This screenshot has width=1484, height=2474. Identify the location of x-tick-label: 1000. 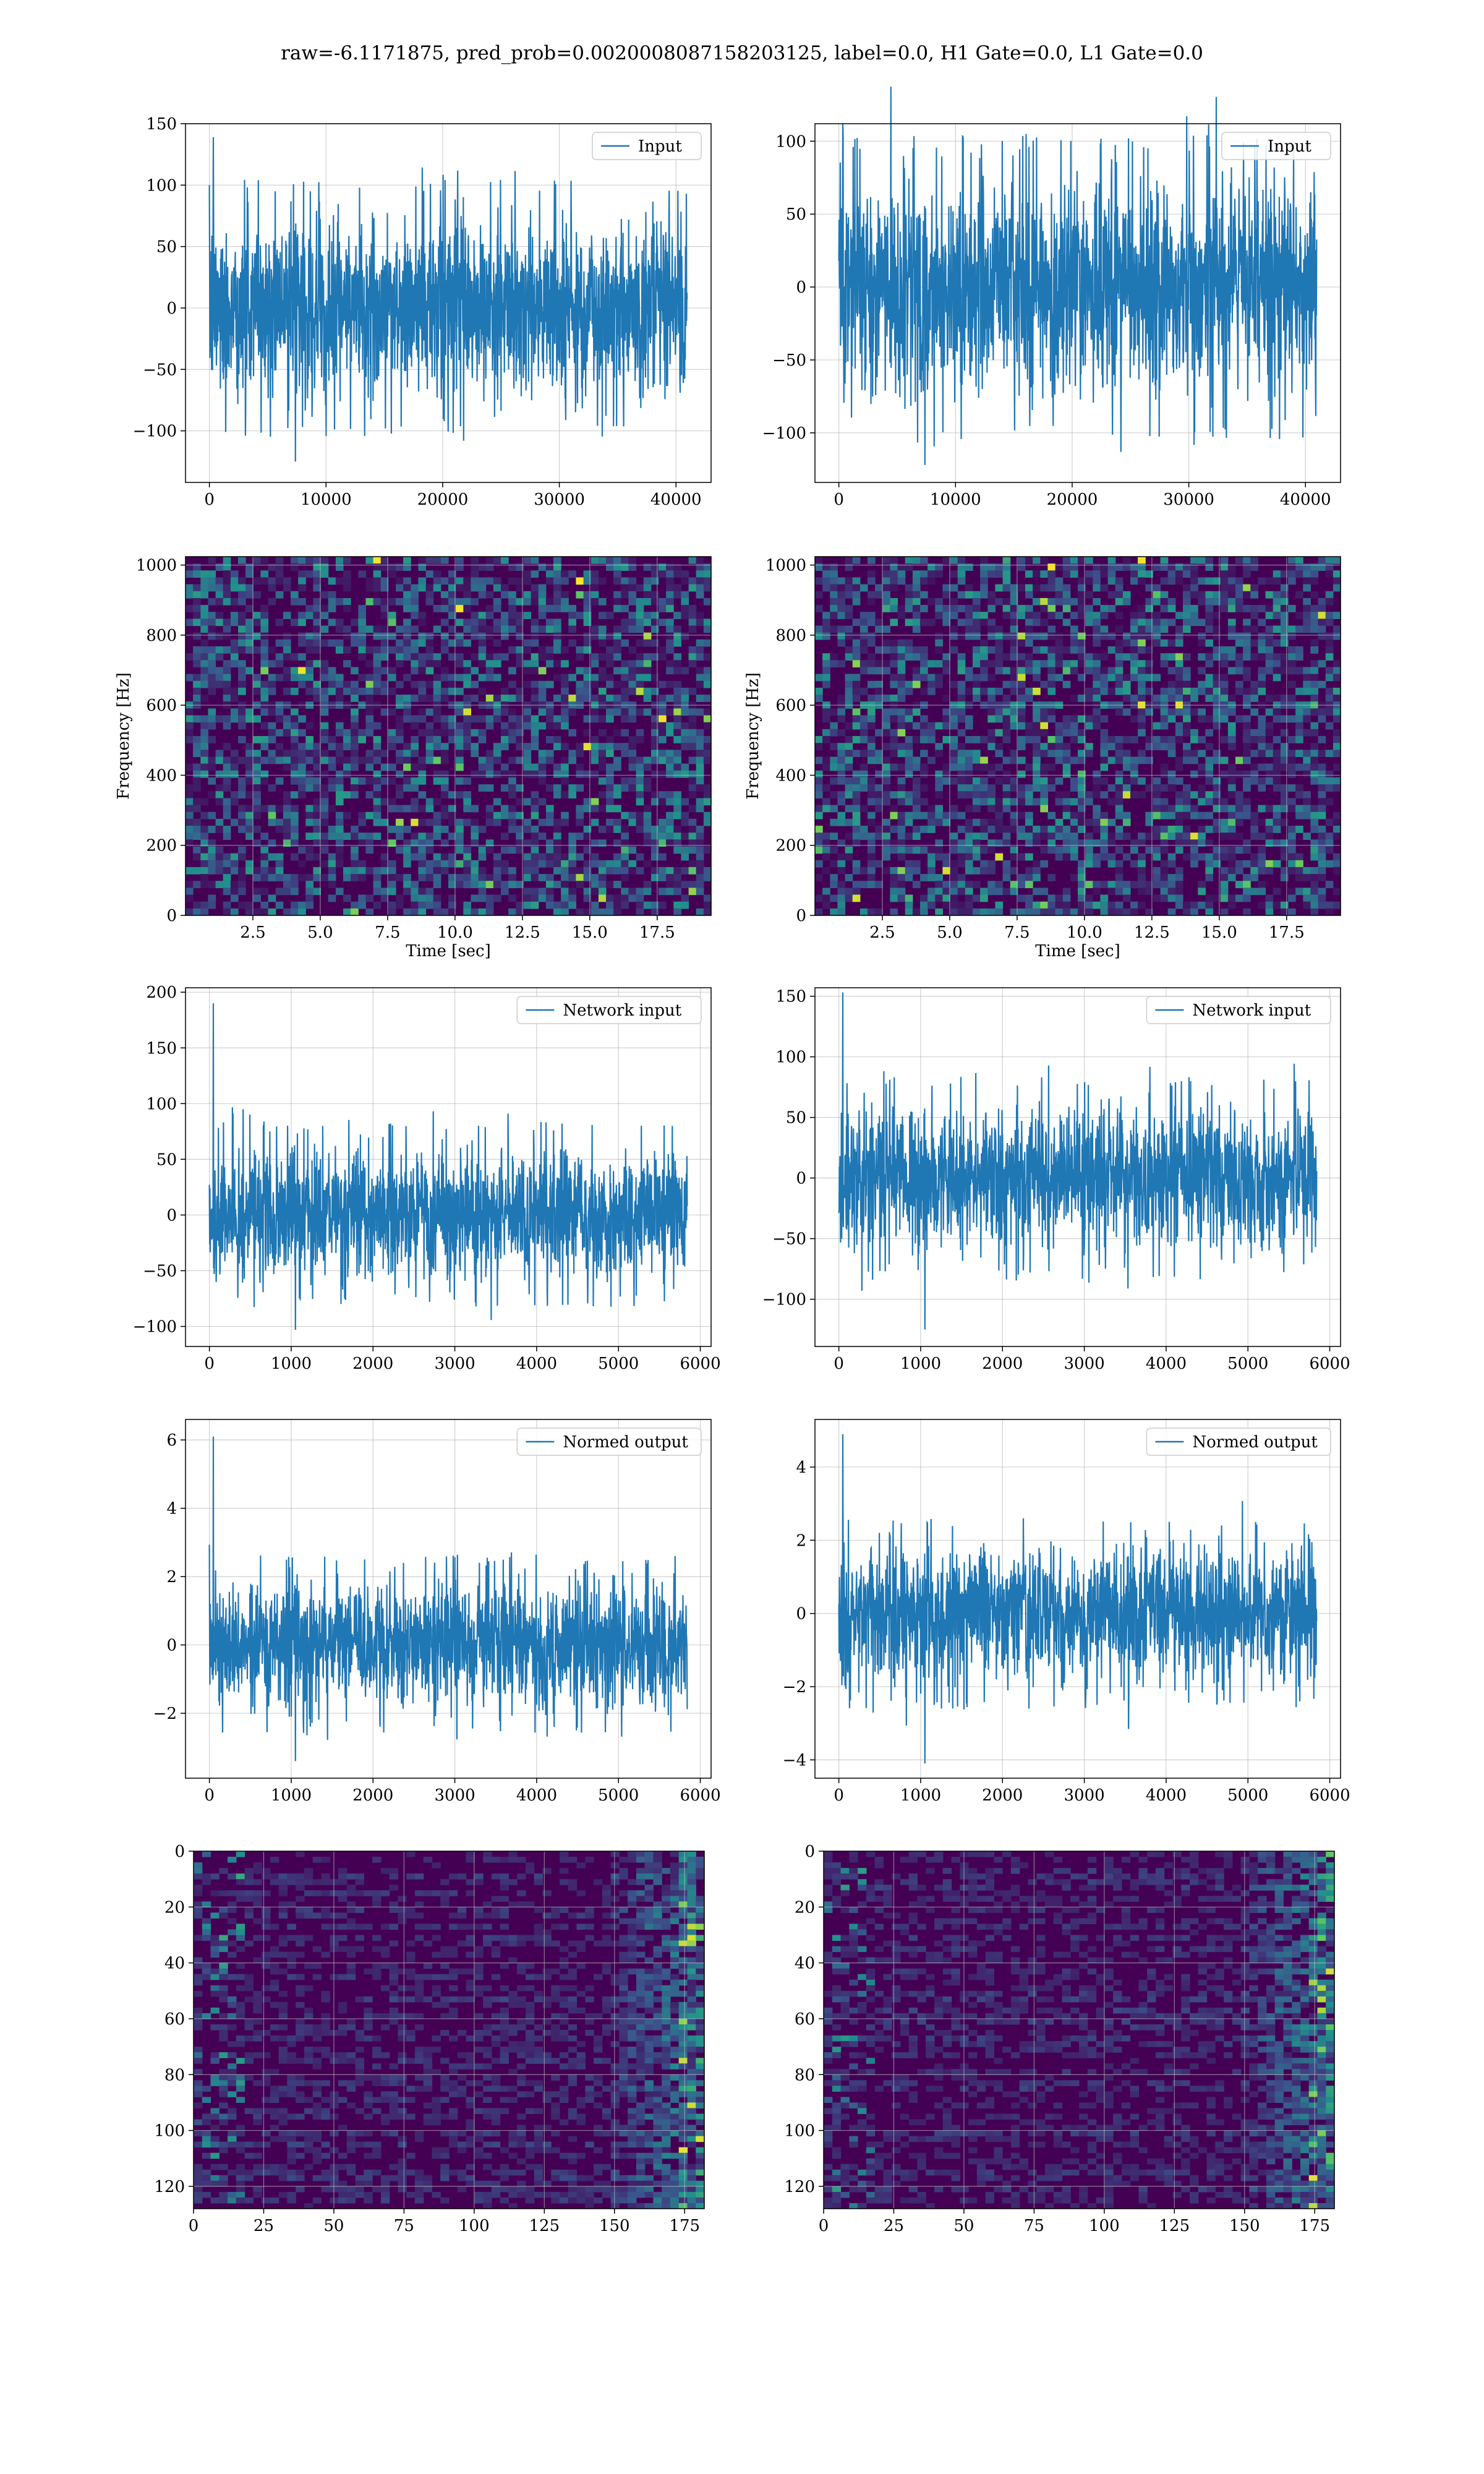
(291, 1364).